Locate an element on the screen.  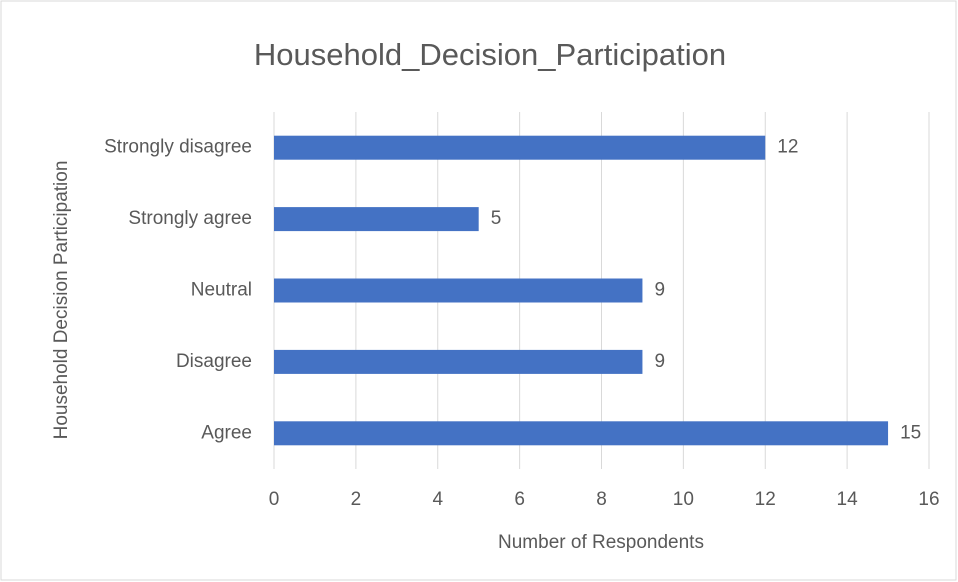
x-tick-label: 4 is located at coordinates (437, 499).